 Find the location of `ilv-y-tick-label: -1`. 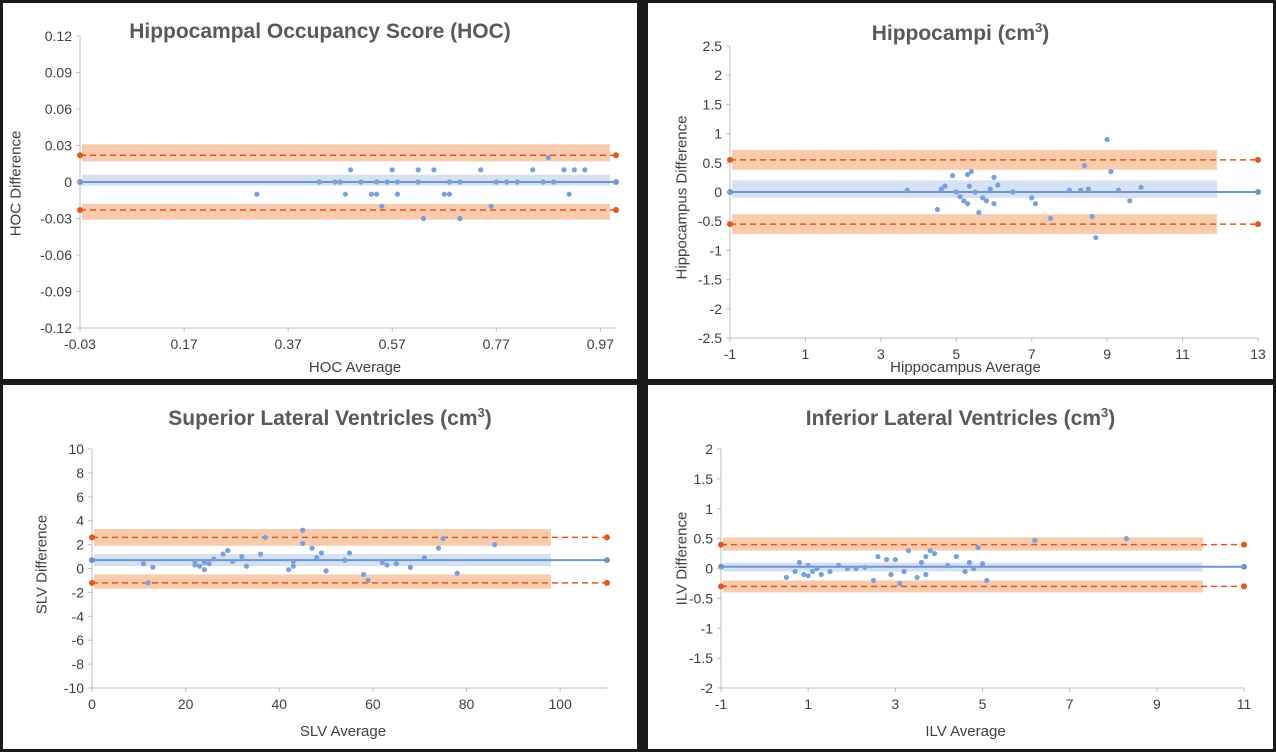

ilv-y-tick-label: -1 is located at coordinates (707, 628).